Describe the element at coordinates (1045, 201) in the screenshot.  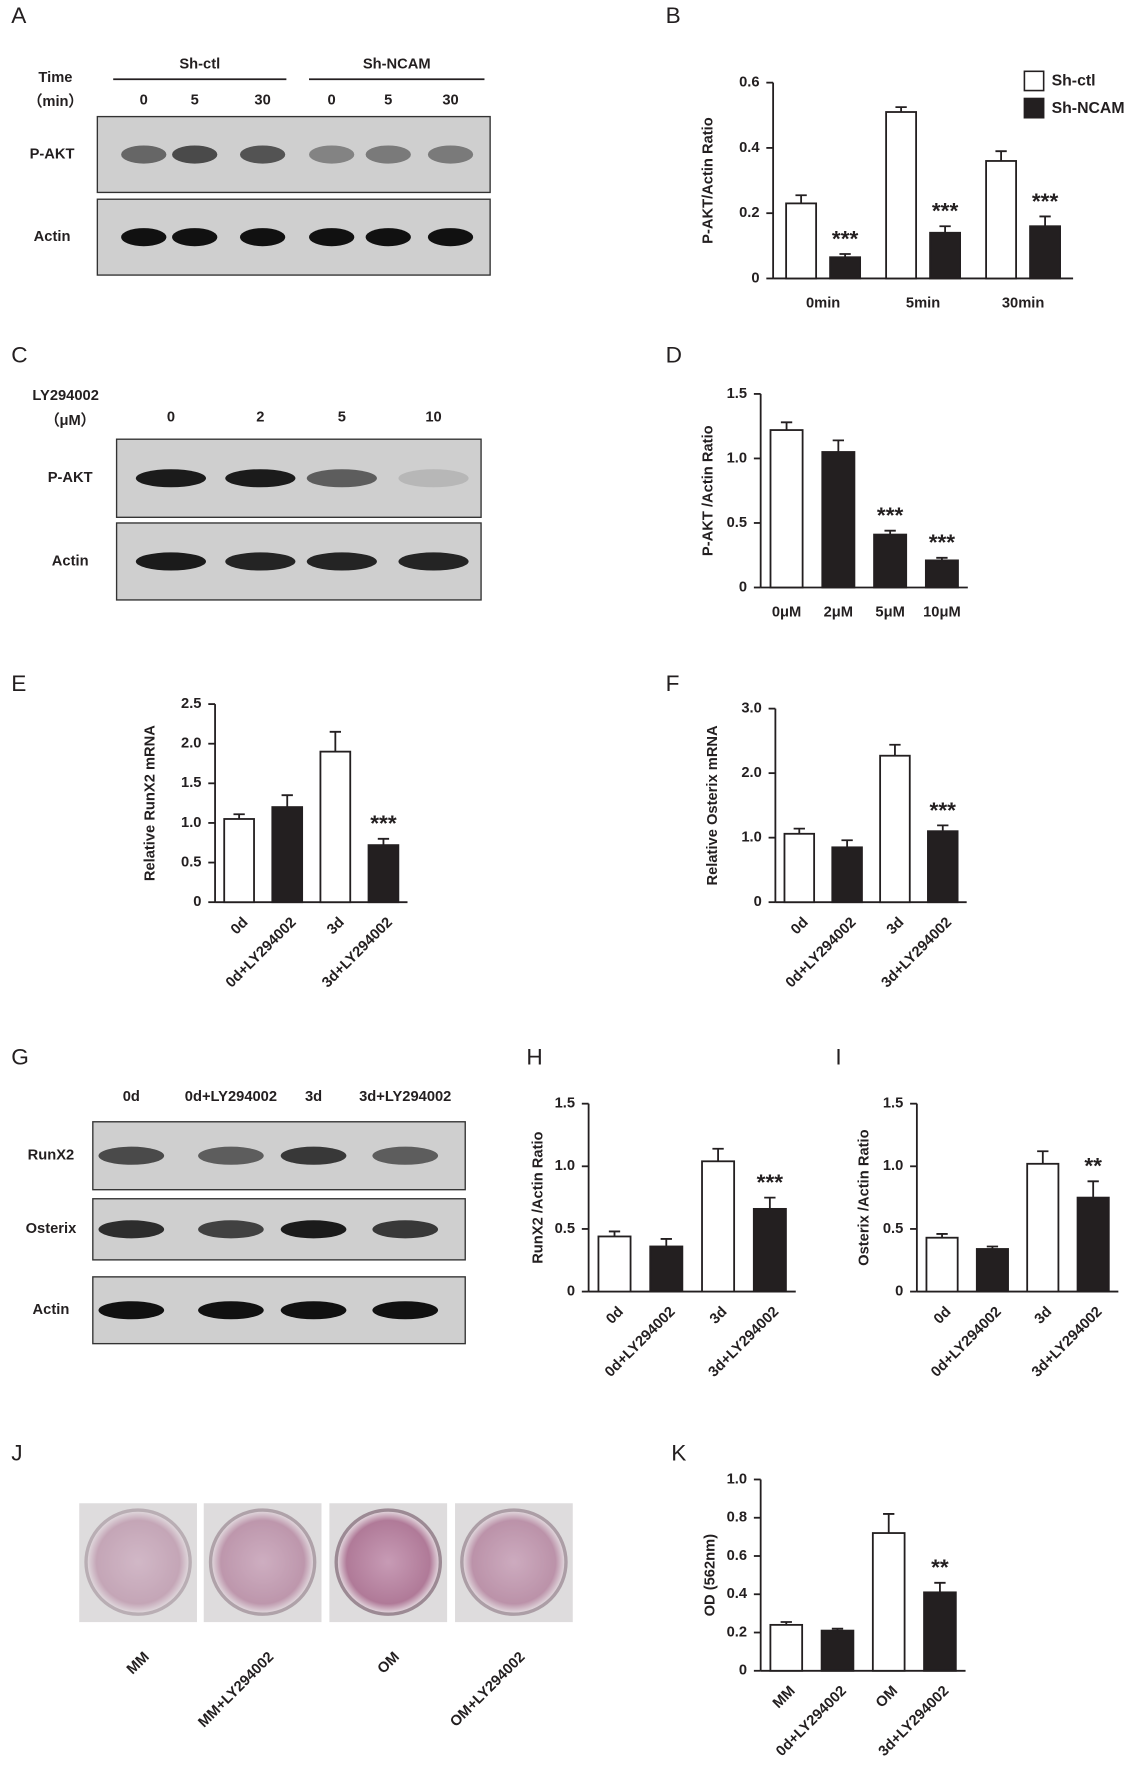
I see `significance: ***` at that location.